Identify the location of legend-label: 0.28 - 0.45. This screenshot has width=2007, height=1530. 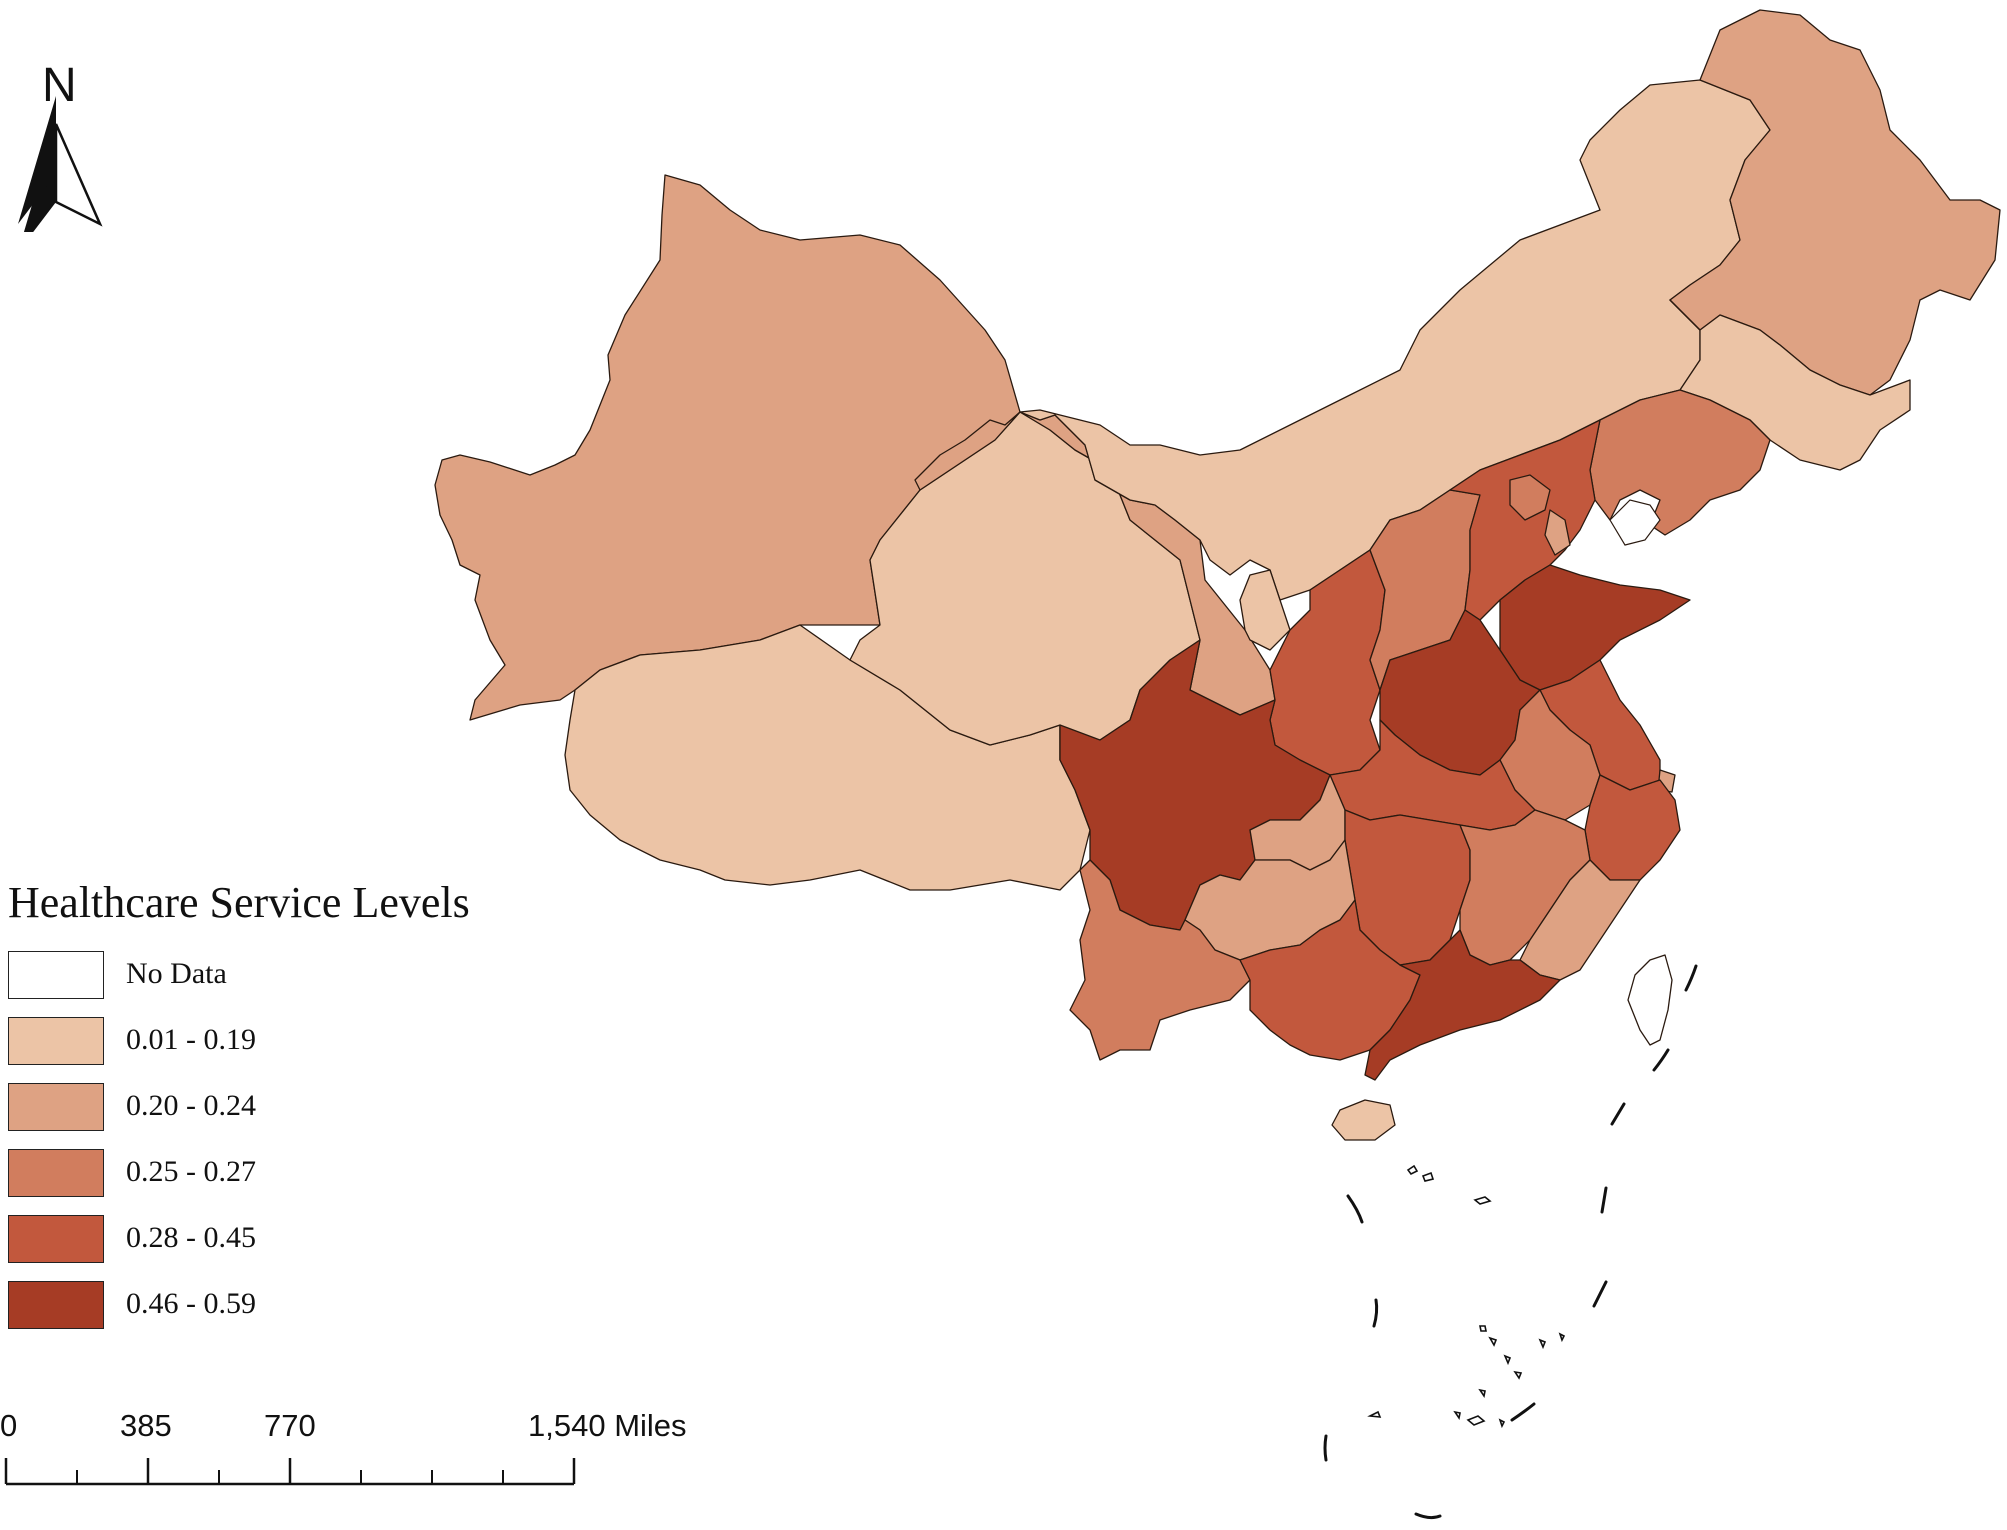
(191, 1237).